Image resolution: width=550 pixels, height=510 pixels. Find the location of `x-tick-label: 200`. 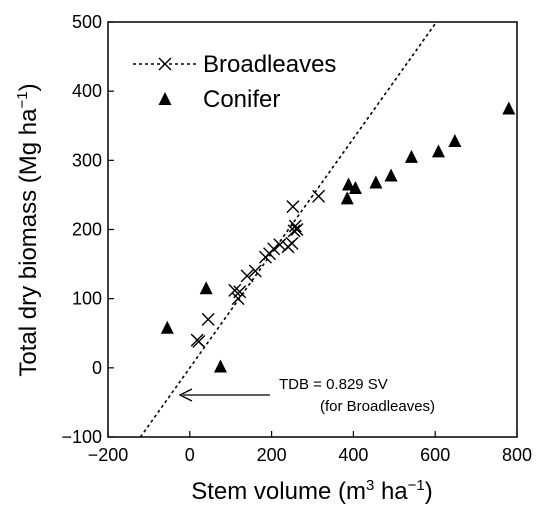

x-tick-label: 200 is located at coordinates (272, 455).